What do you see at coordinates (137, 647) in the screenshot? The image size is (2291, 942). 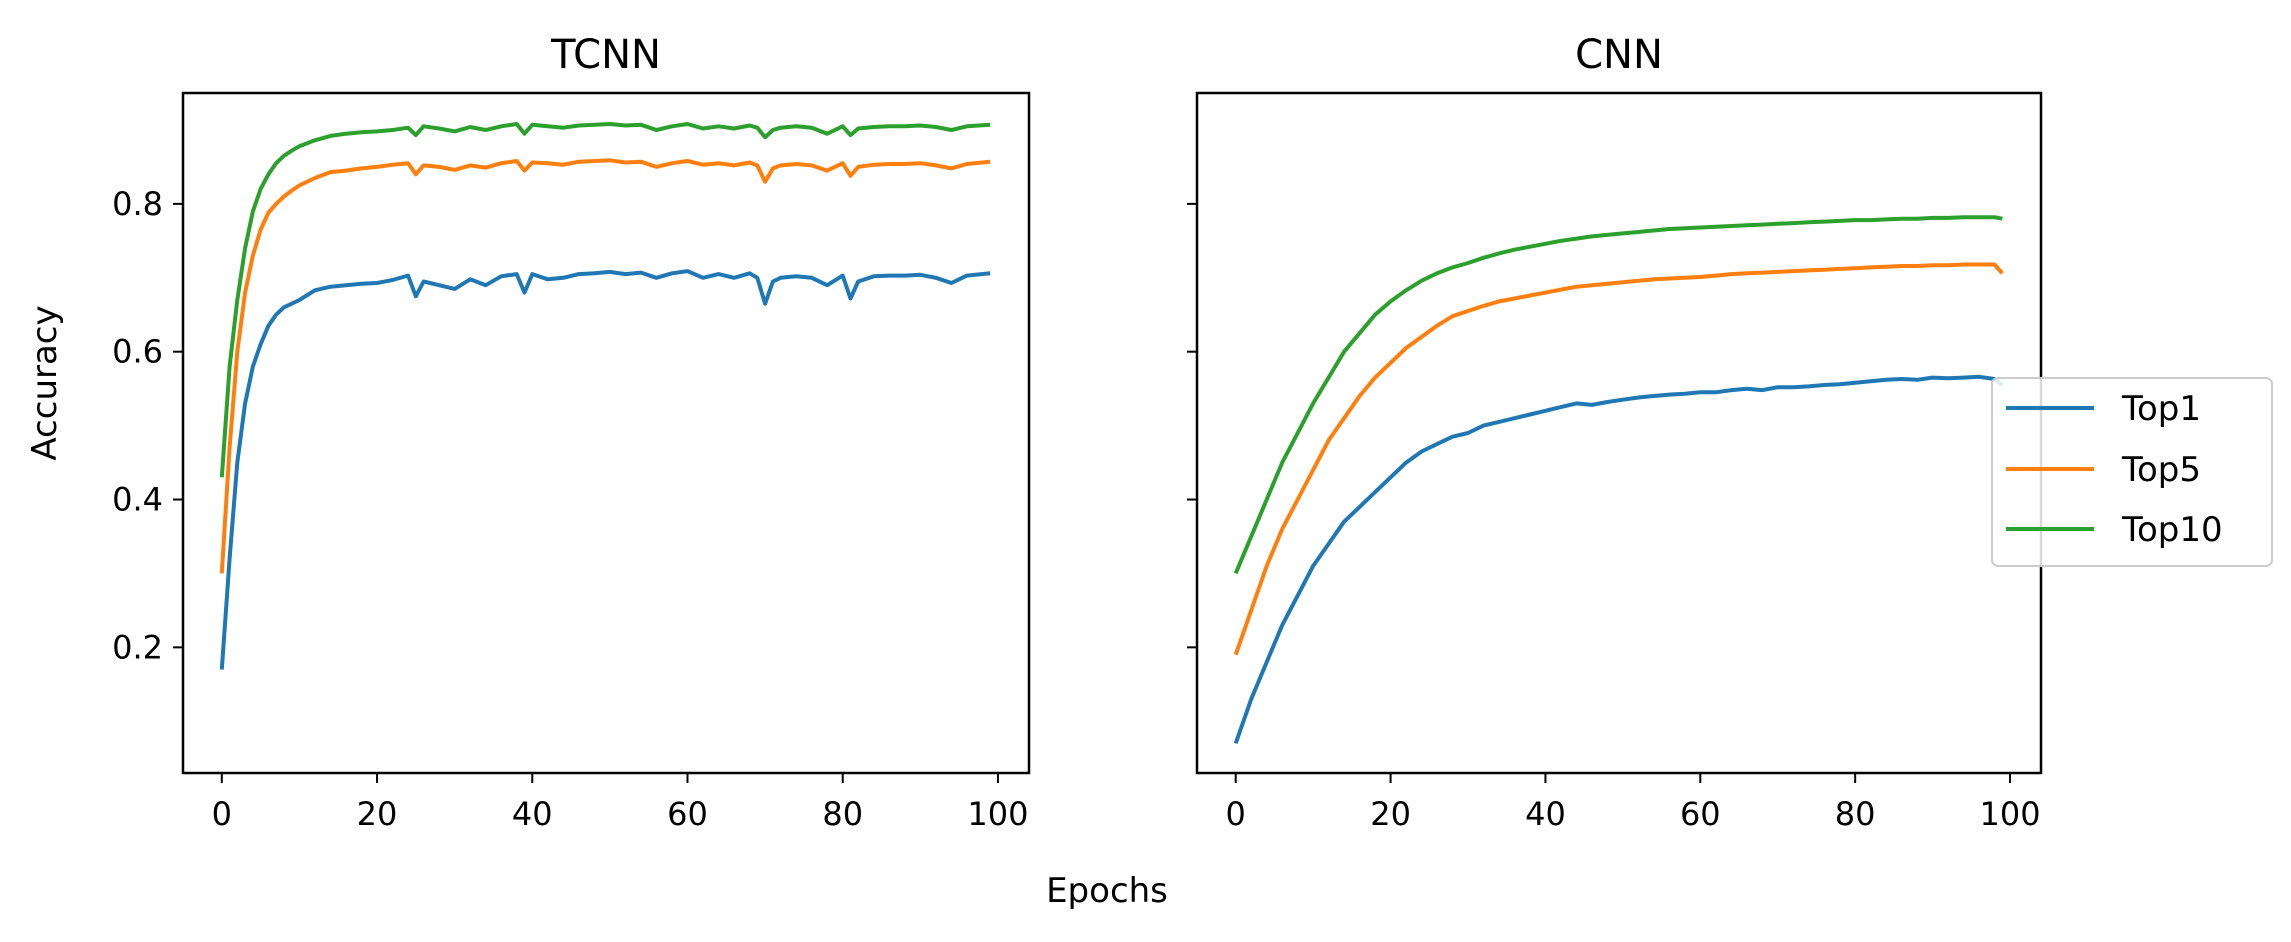 I see `y-tick-label-tcnn: 0.2` at bounding box center [137, 647].